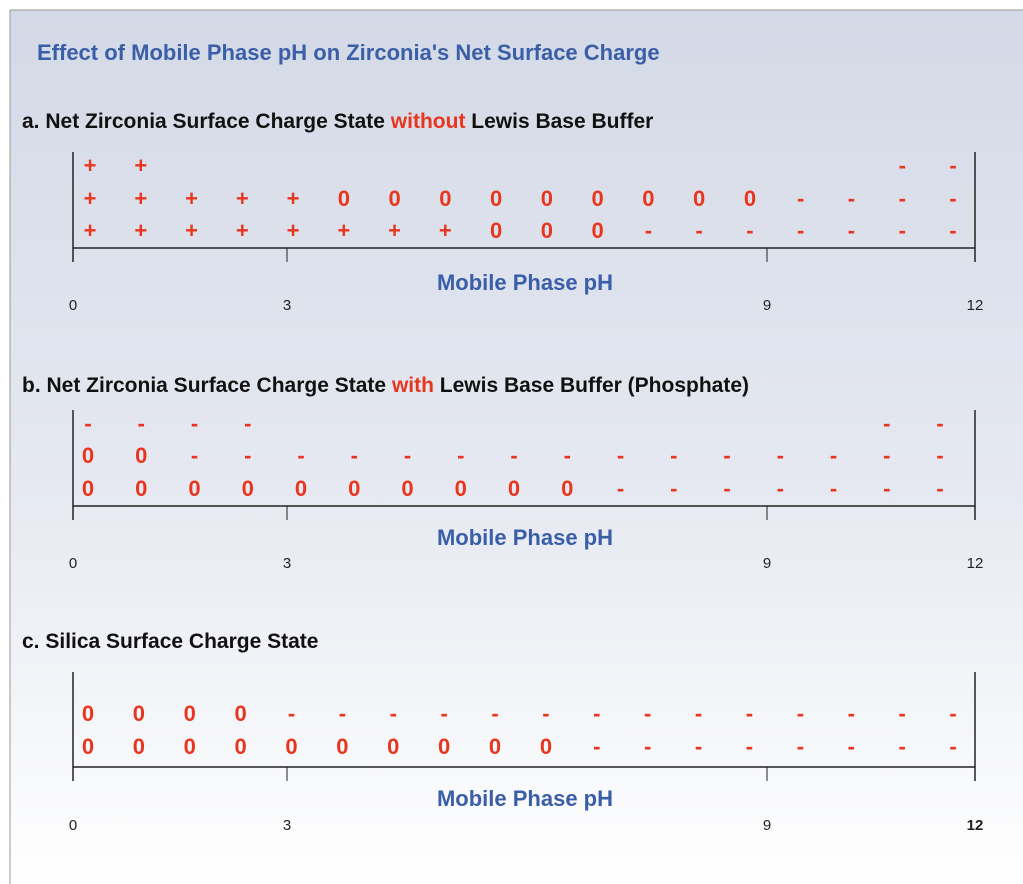  What do you see at coordinates (73, 563) in the screenshot?
I see `tick-label: 0` at bounding box center [73, 563].